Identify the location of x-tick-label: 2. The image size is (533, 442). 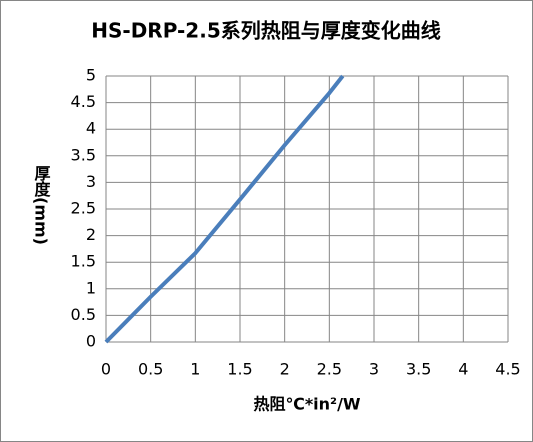
(285, 369).